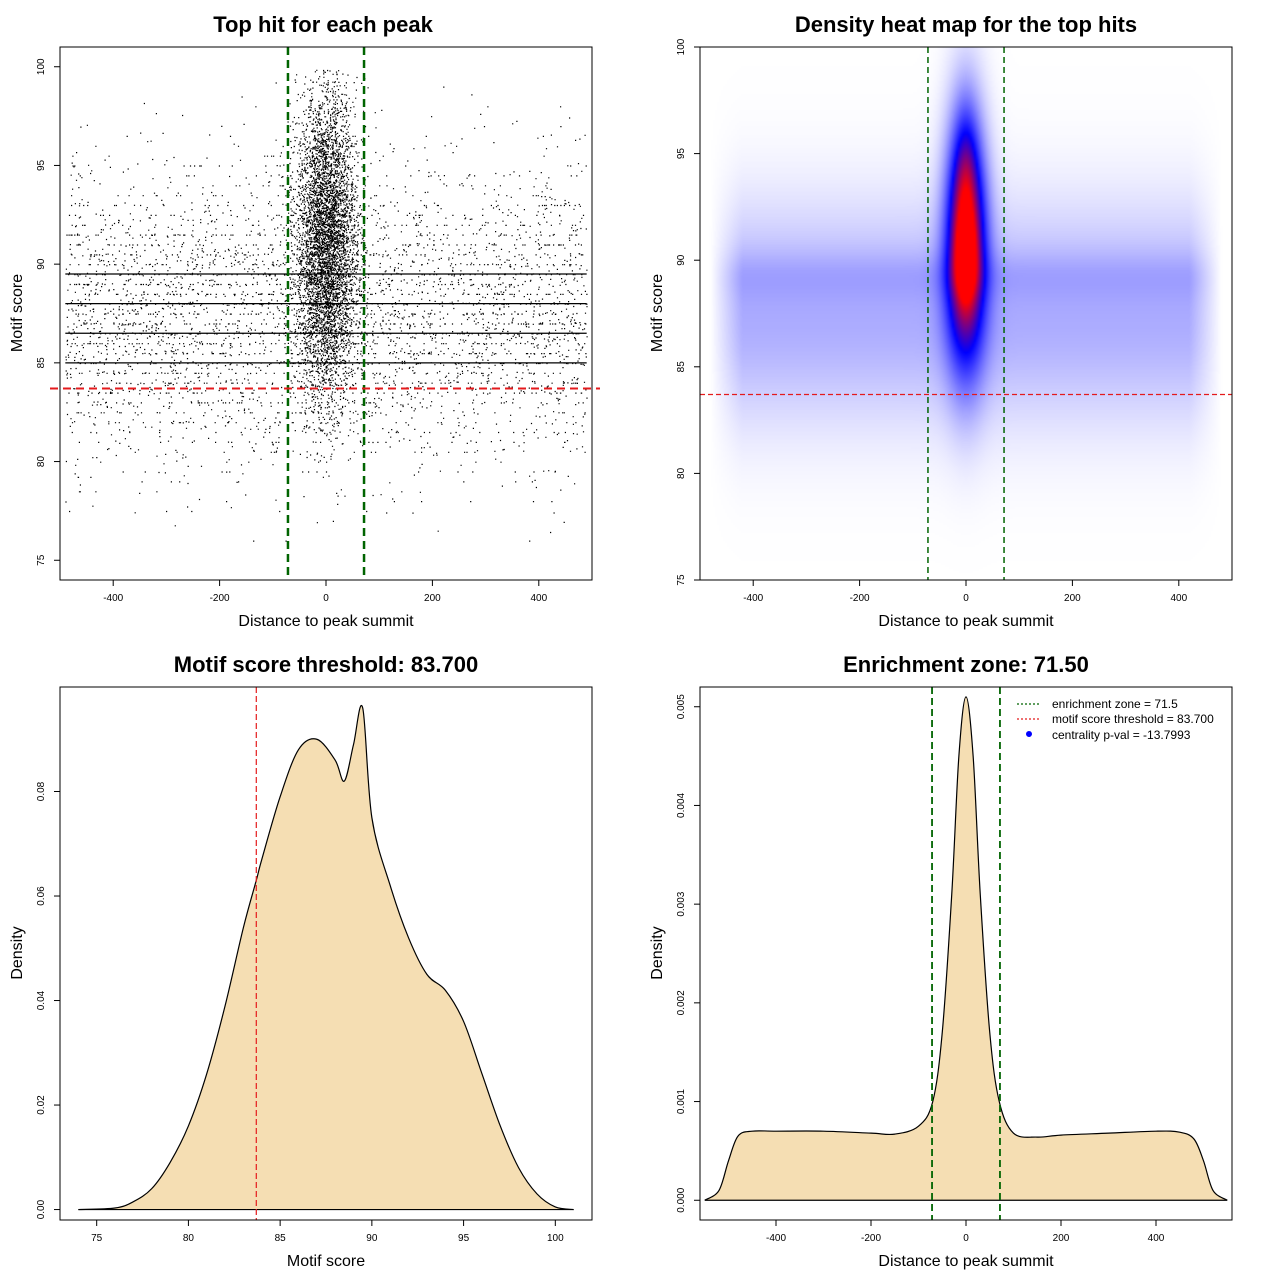  What do you see at coordinates (300, 1012) in the screenshot?
I see `score-density-axes: 75 80 85 90 95 100 0.00 0.02 0.04 0.06 0.08` at bounding box center [300, 1012].